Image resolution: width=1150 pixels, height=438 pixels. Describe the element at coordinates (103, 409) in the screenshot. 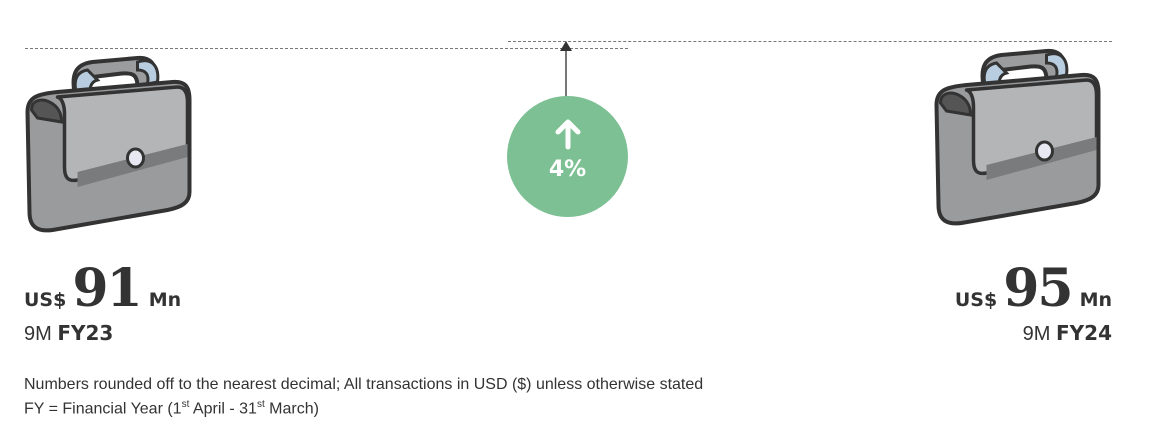

I see `footnote-text: FY = Financial Year (1` at that location.